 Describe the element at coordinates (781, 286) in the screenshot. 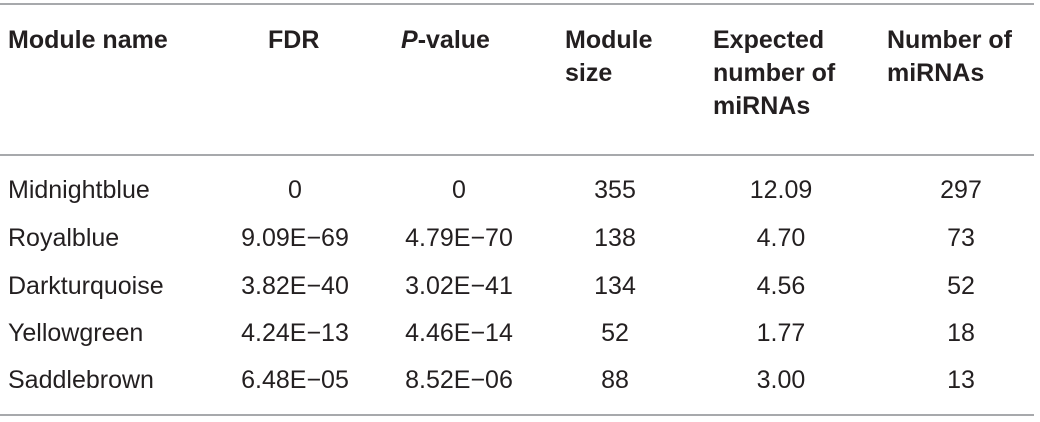

I see `table-cell: 4.56` at that location.